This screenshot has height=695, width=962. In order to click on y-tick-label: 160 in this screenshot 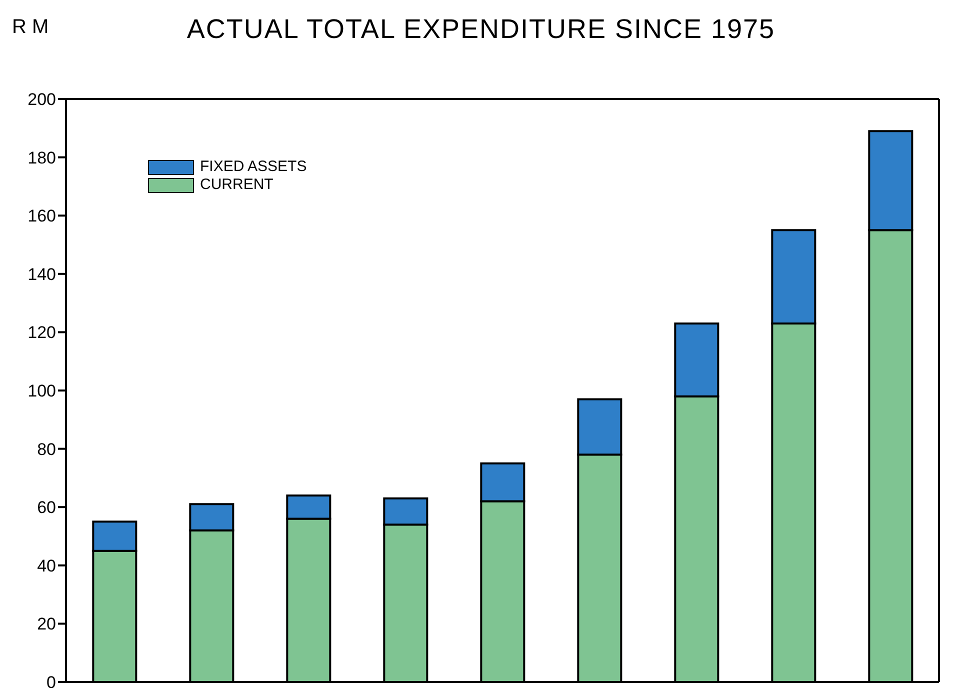, I will do `click(42, 216)`.